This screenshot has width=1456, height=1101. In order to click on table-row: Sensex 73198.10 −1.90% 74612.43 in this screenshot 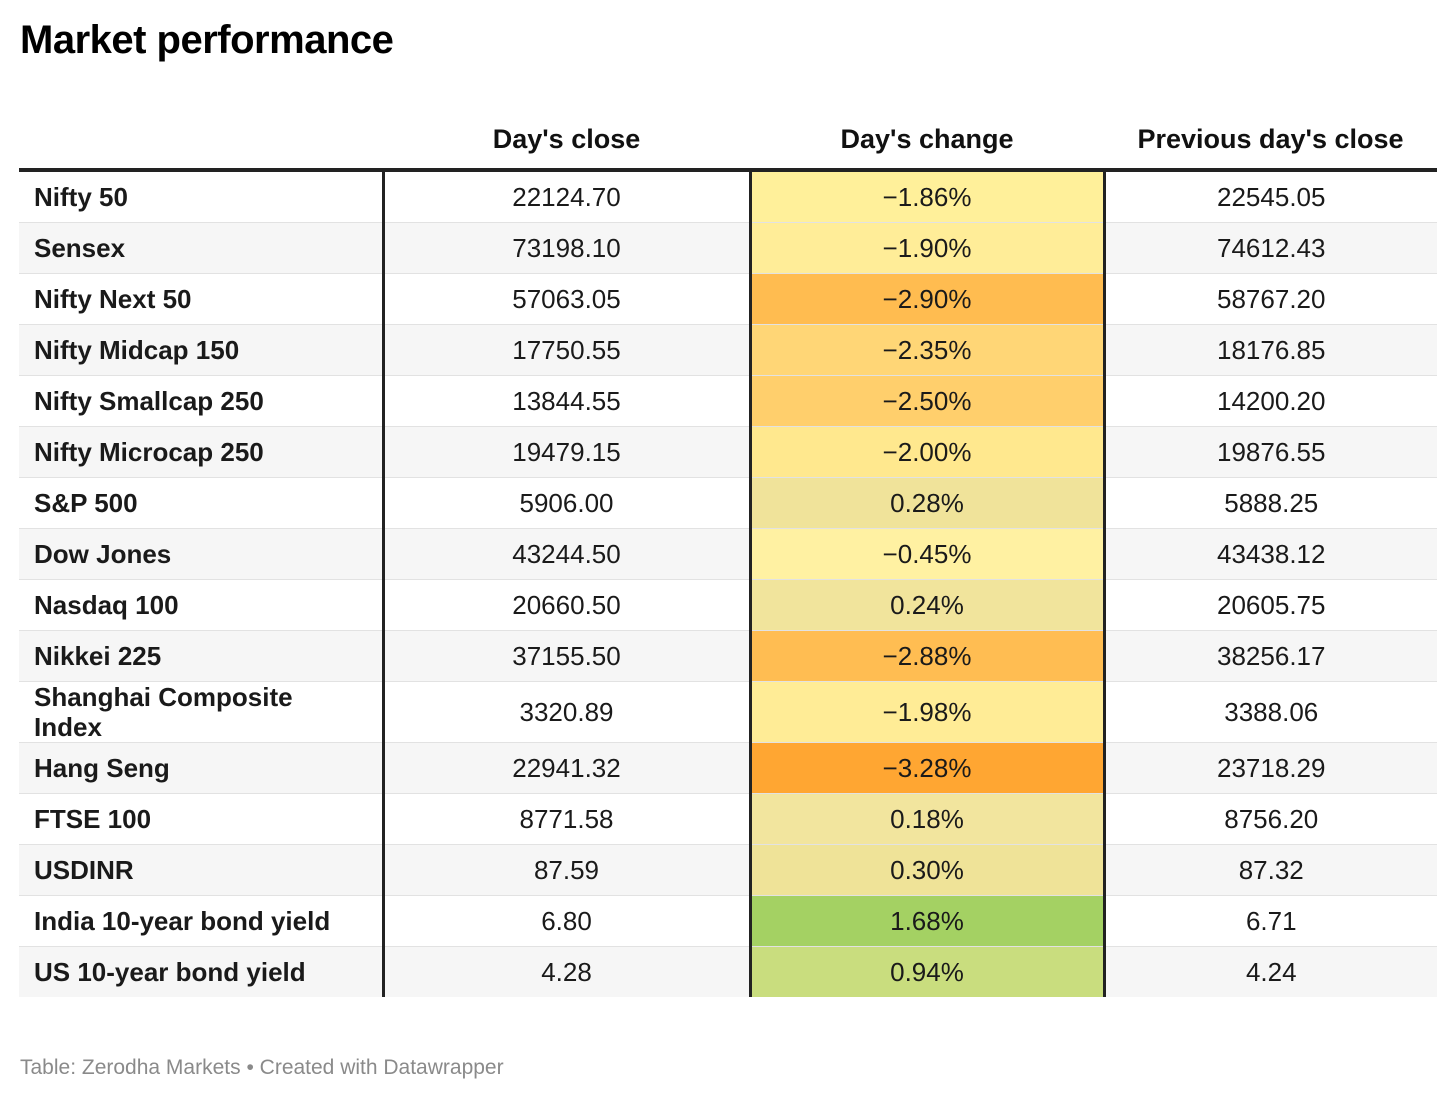, I will do `click(728, 248)`.